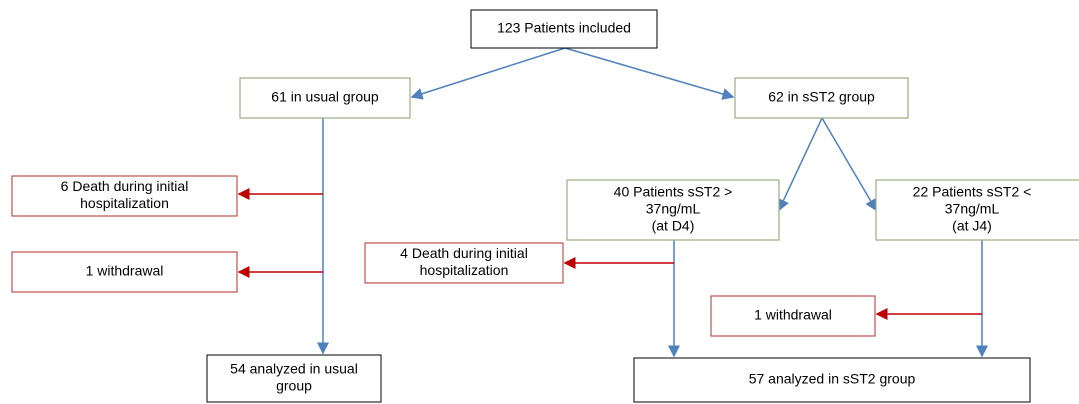  What do you see at coordinates (294, 386) in the screenshot?
I see `node-label: group` at bounding box center [294, 386].